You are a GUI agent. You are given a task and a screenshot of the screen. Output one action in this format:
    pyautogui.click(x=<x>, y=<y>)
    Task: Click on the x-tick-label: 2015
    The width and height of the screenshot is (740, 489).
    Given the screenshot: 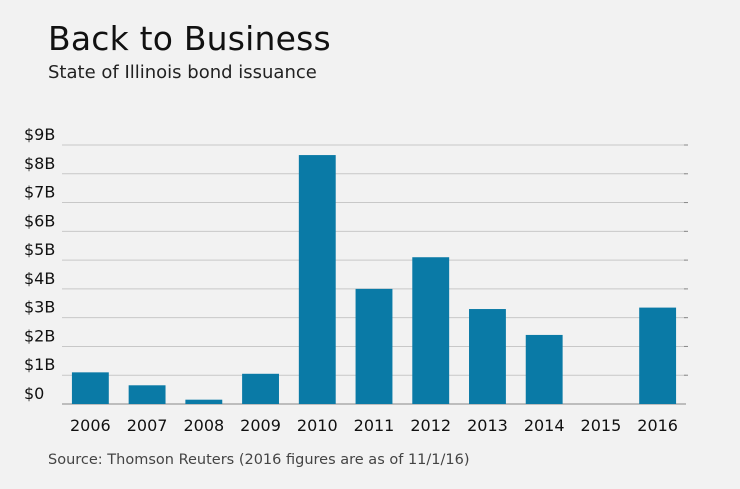 What is the action you would take?
    pyautogui.click(x=601, y=425)
    